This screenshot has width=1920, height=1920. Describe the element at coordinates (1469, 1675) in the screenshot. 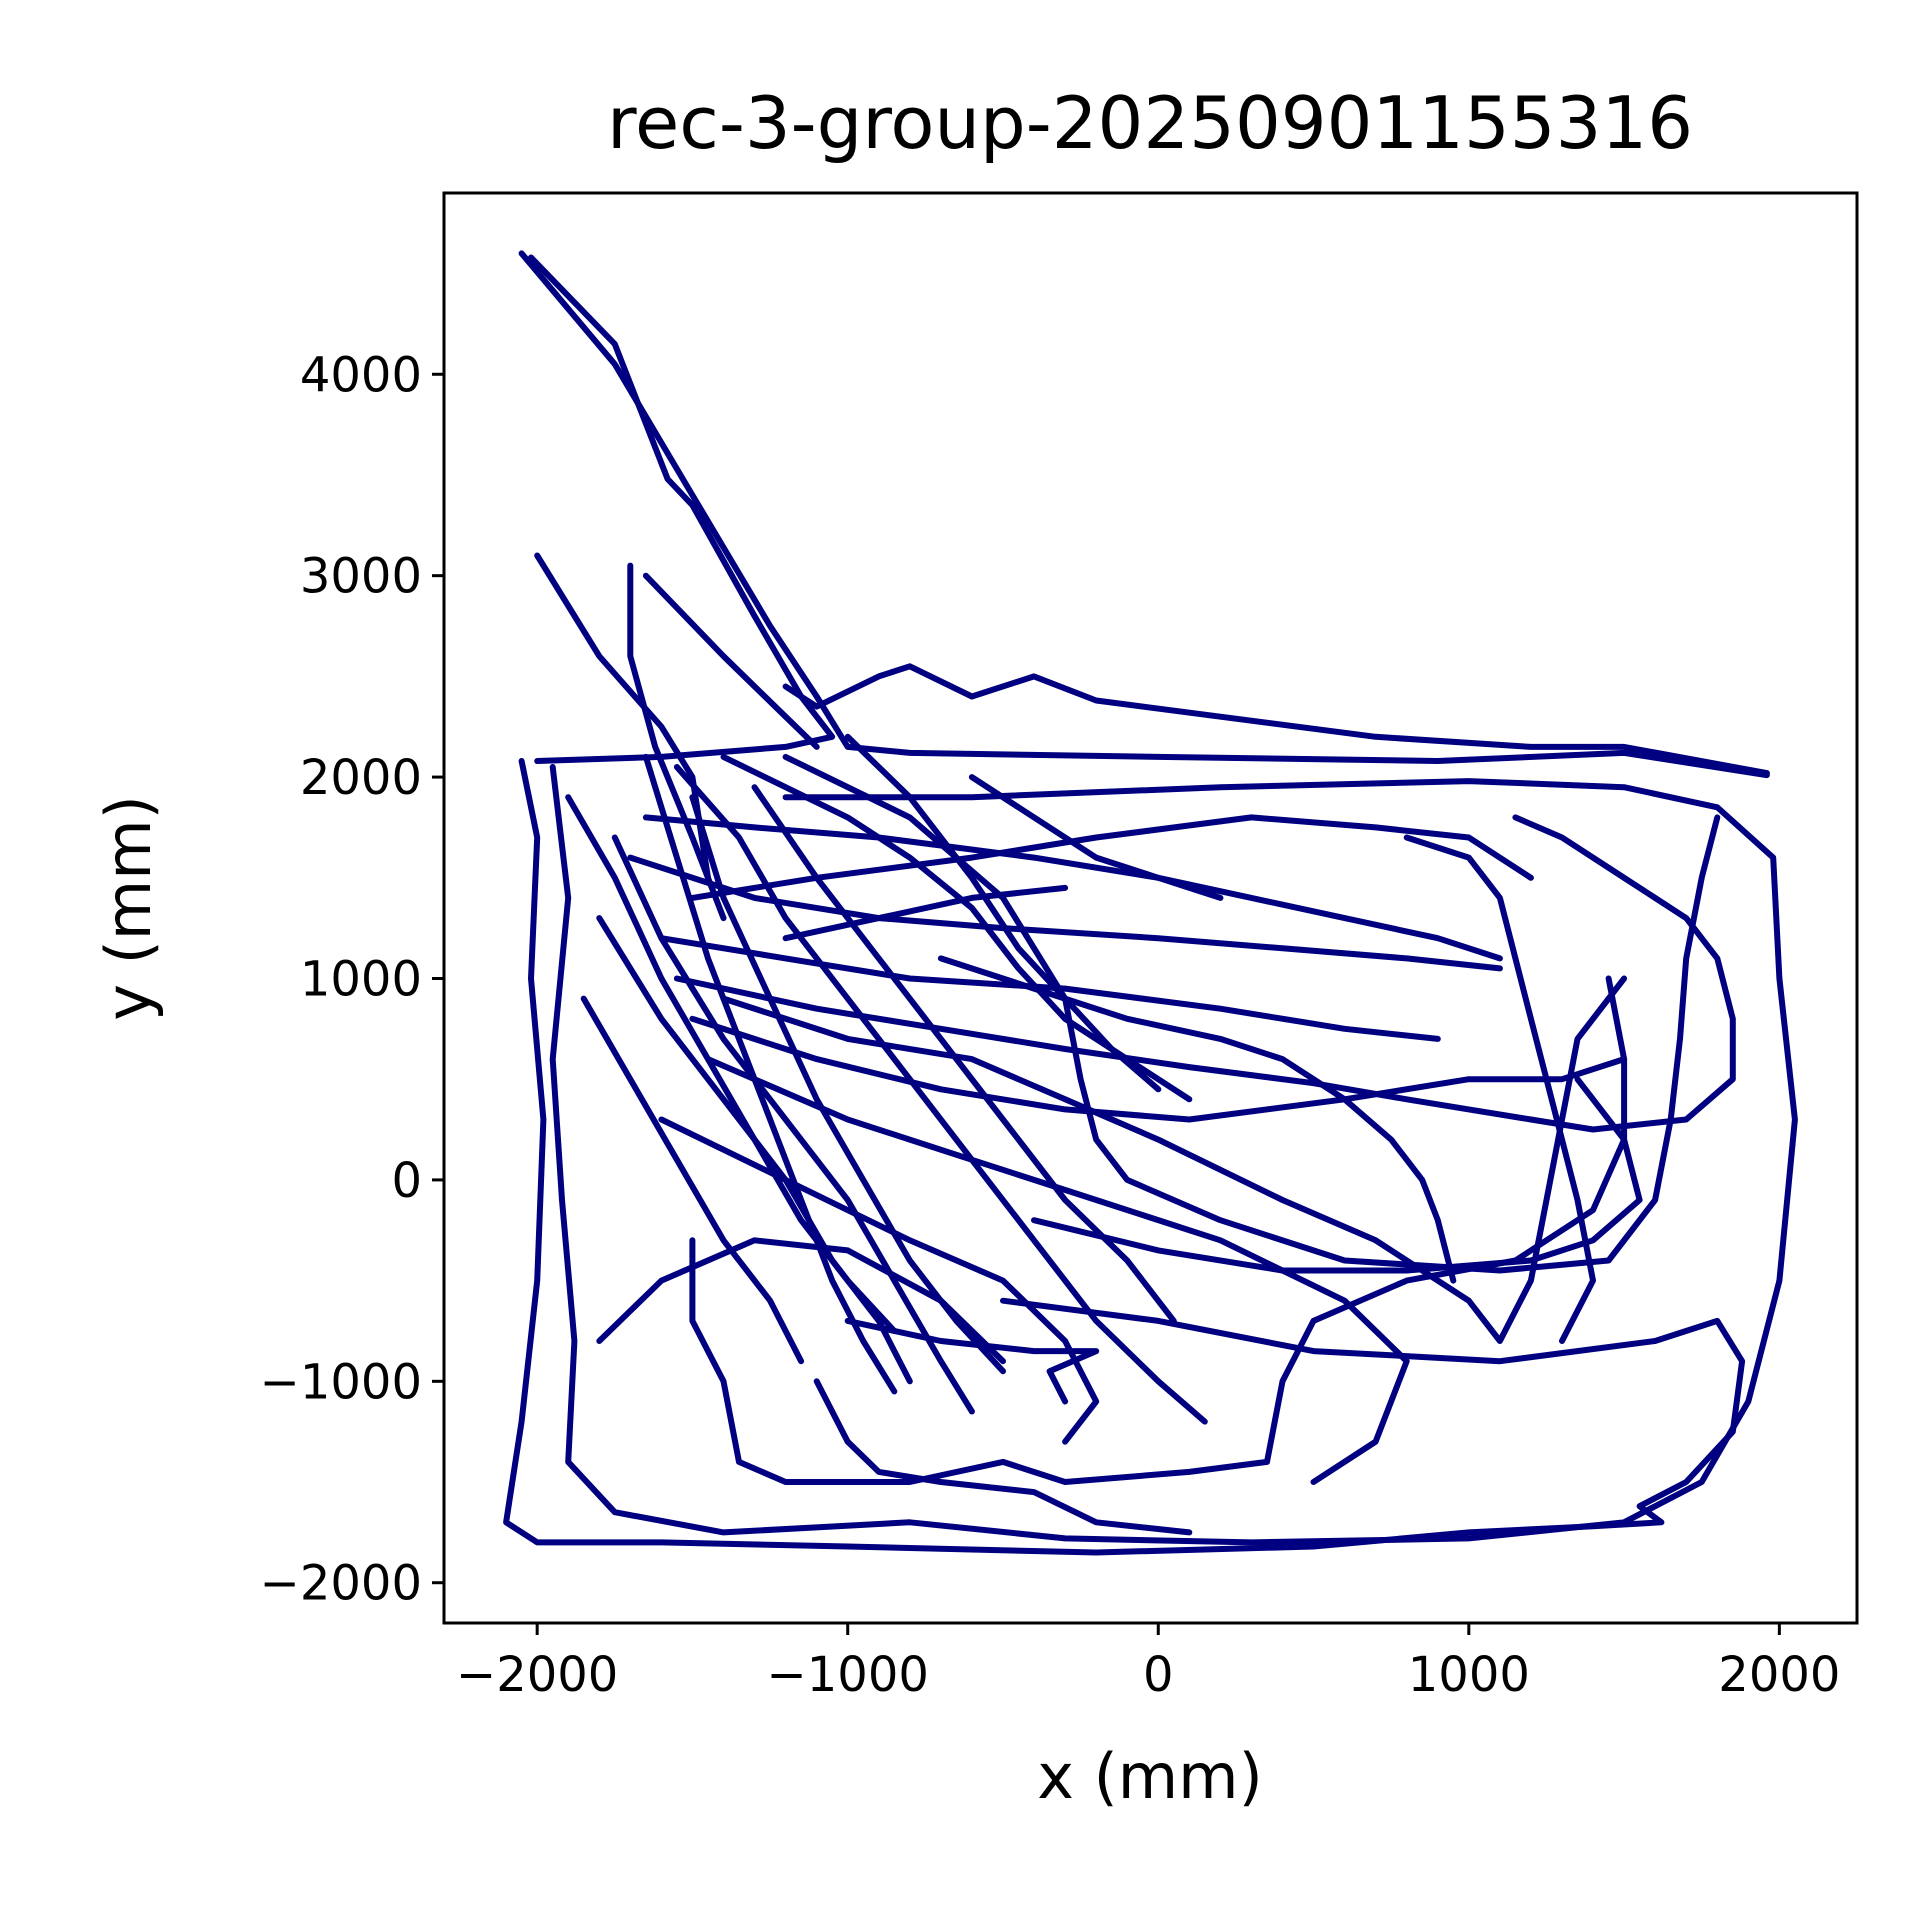

I see `x-tick-label: 1000` at that location.